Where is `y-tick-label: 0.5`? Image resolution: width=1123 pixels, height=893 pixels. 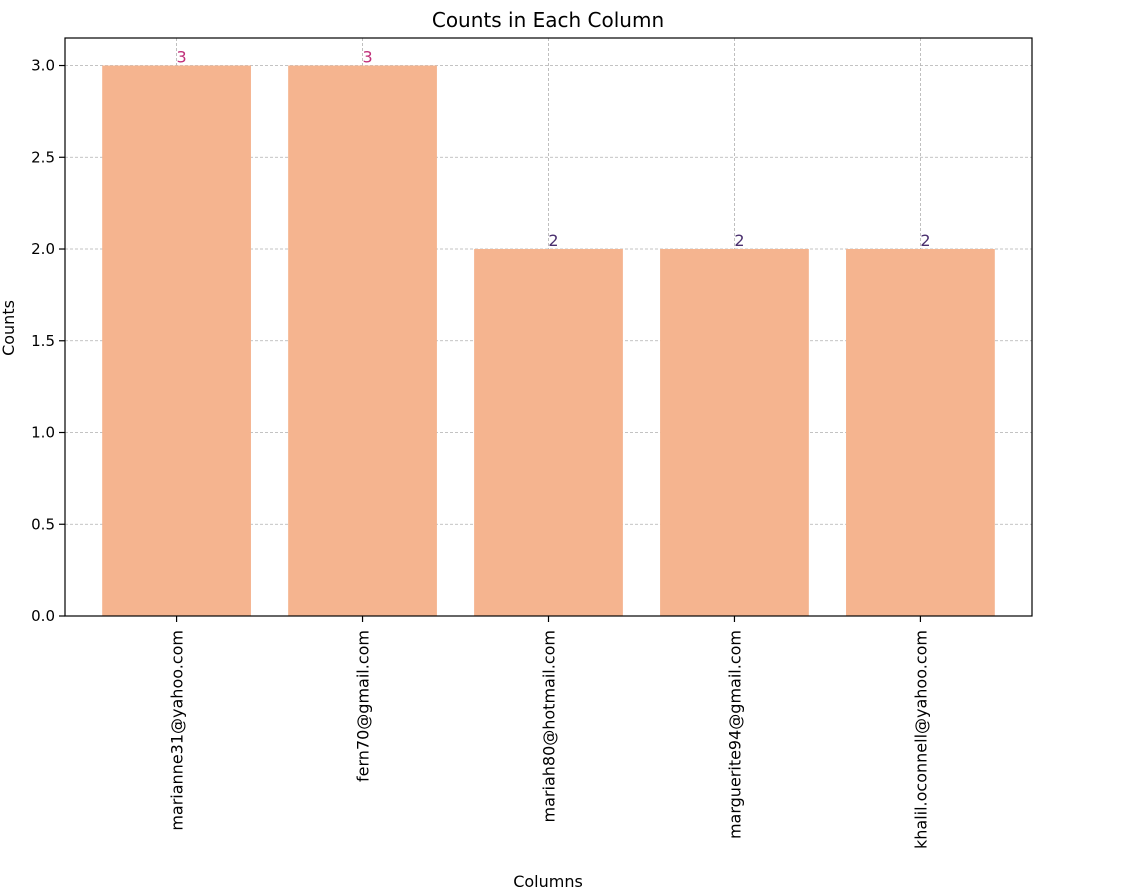
y-tick-label: 0.5 is located at coordinates (43, 524).